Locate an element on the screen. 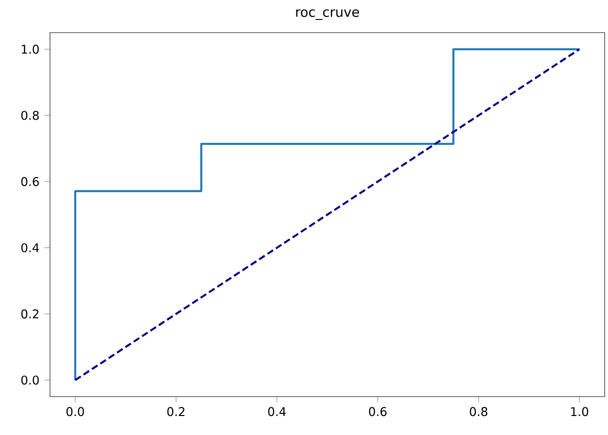 This screenshot has height=435, width=608. chart-title: roc_cruve is located at coordinates (328, 15).